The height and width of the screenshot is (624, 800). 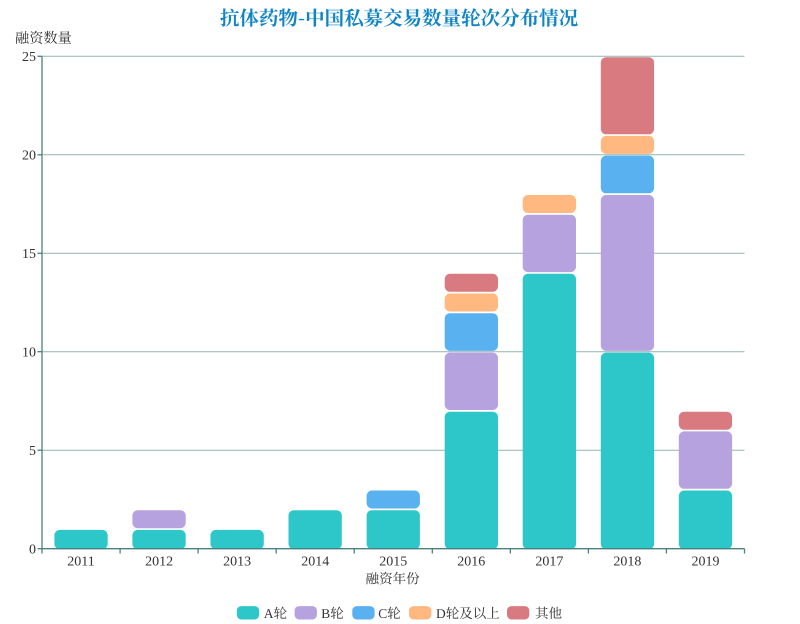 What do you see at coordinates (315, 562) in the screenshot?
I see `svg-text: 2014` at bounding box center [315, 562].